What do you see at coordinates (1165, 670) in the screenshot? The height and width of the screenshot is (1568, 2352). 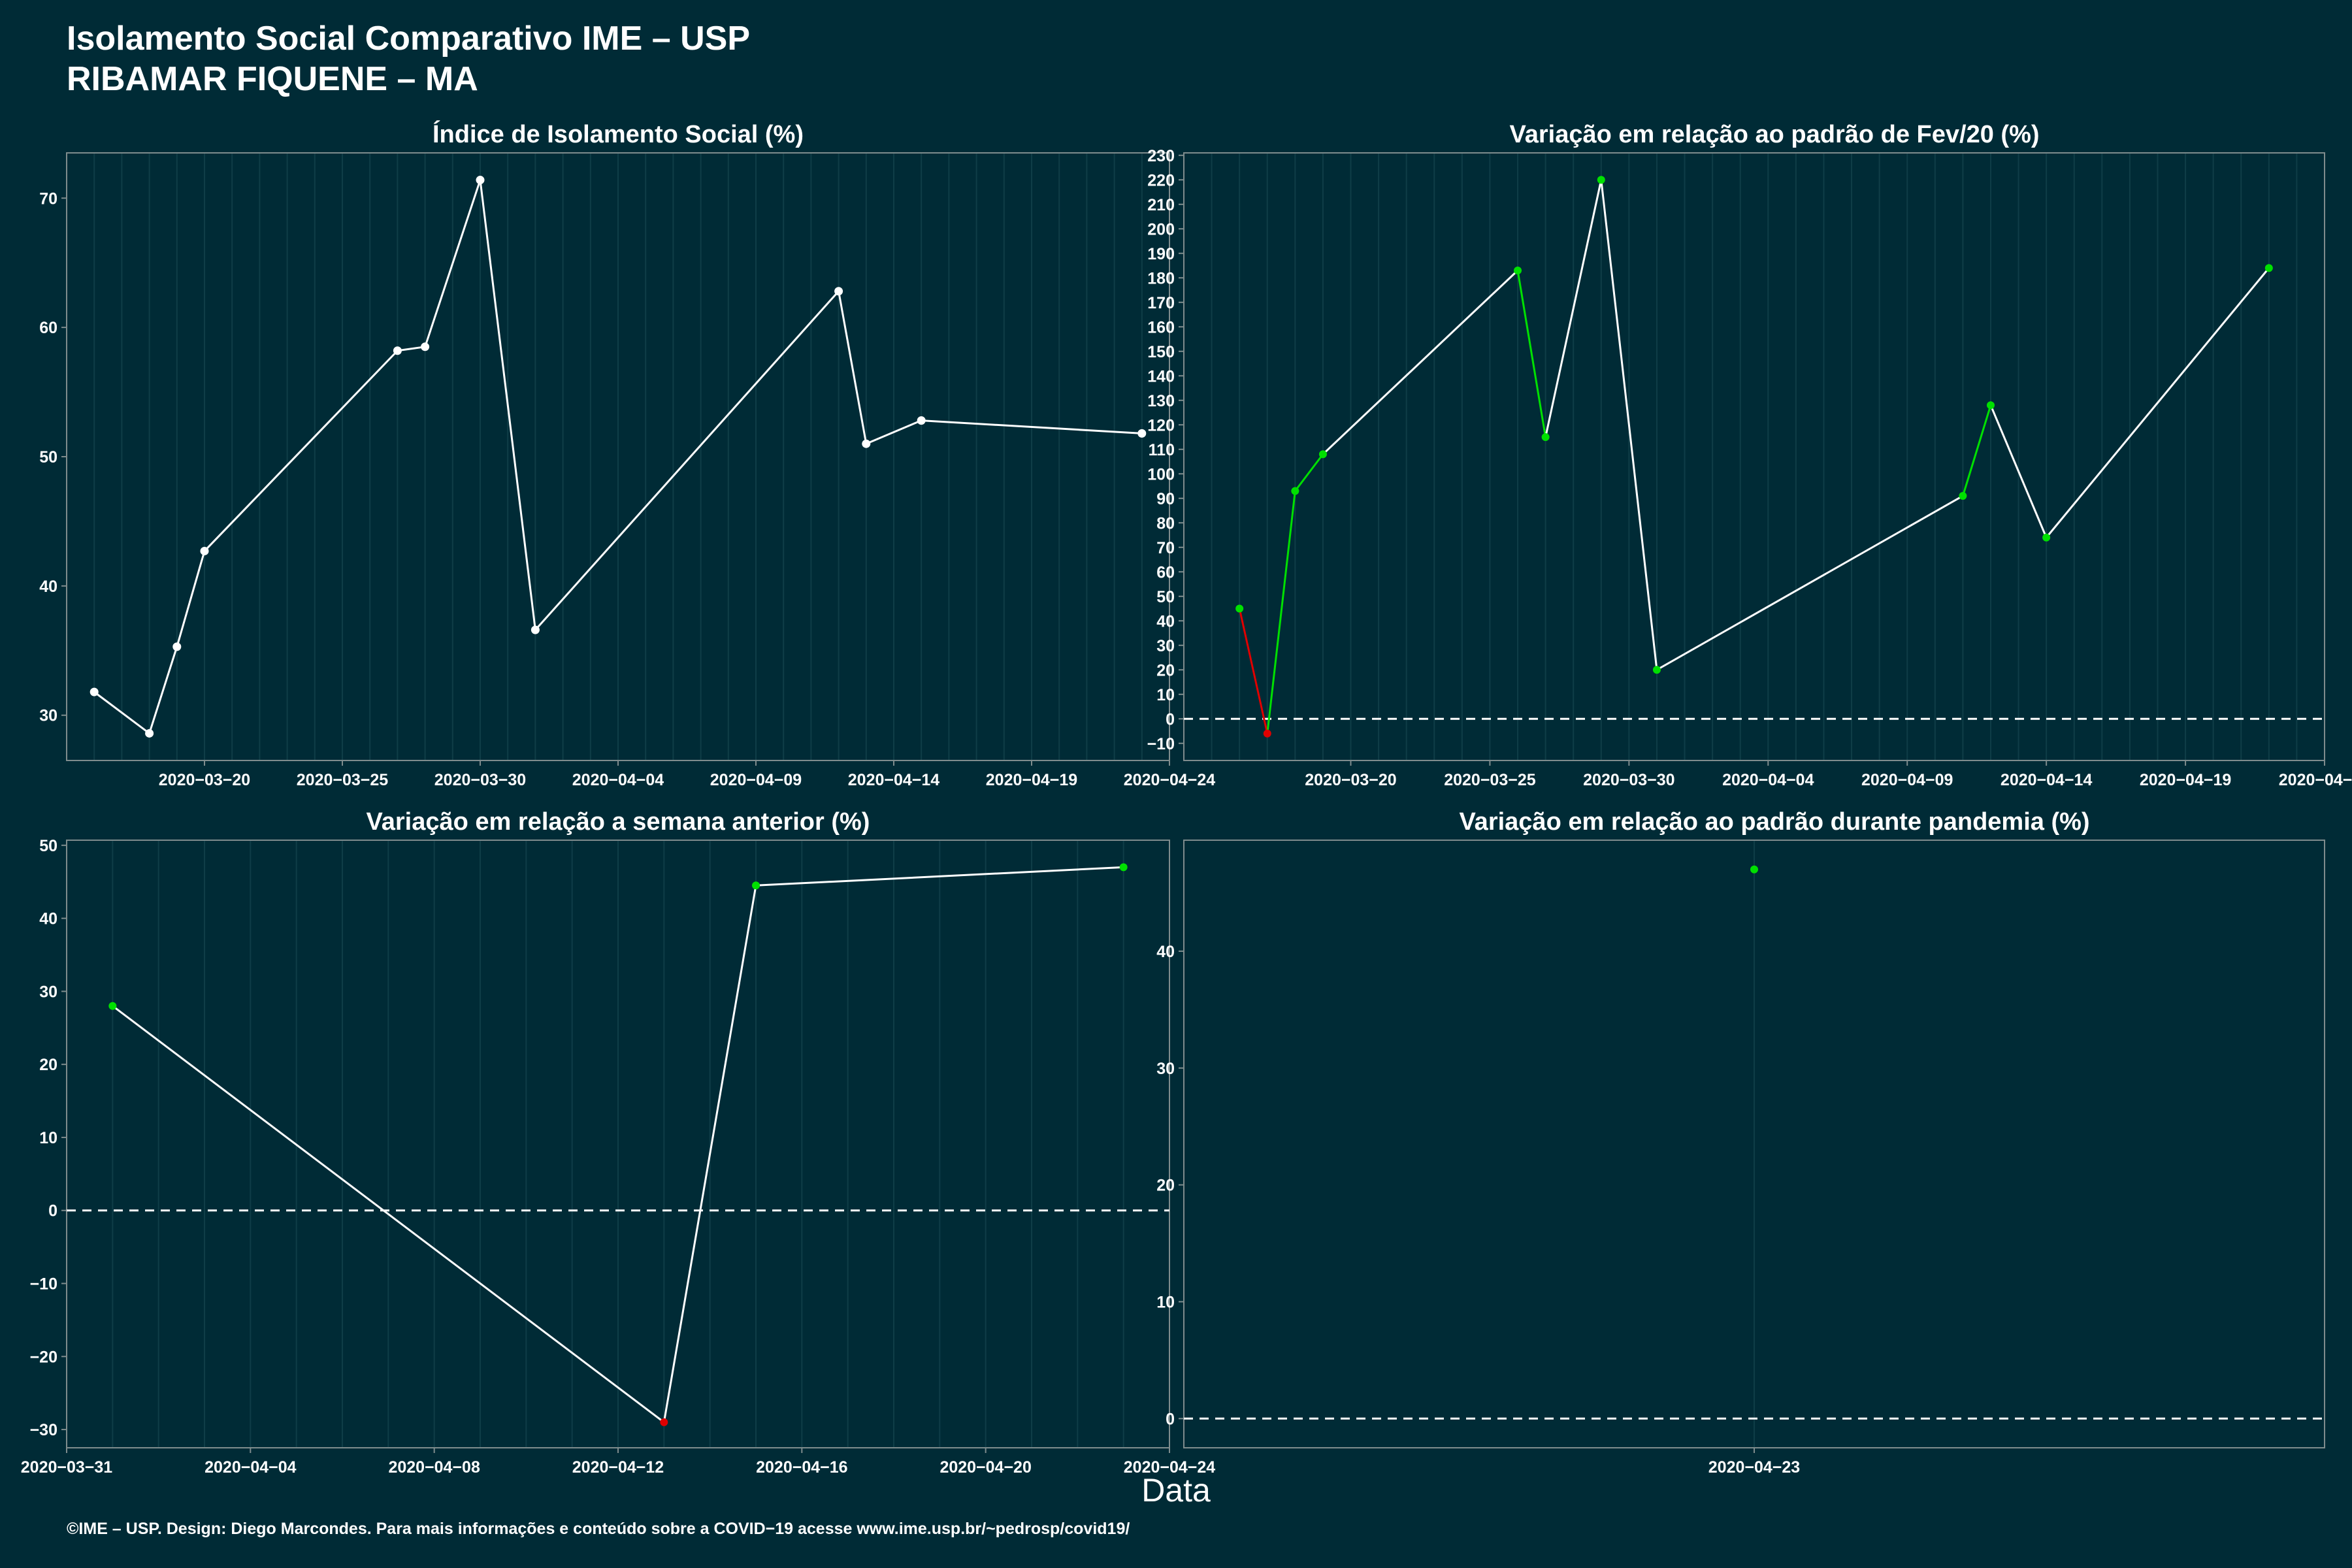 I see `y-tick-label: 20` at bounding box center [1165, 670].